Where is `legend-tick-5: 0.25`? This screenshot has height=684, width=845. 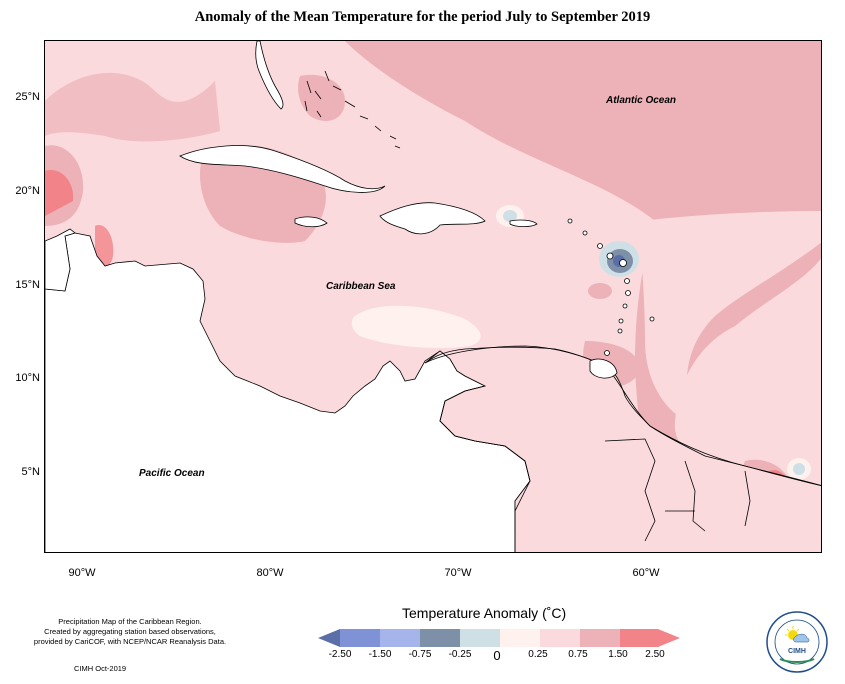 legend-tick-5: 0.25 is located at coordinates (538, 654).